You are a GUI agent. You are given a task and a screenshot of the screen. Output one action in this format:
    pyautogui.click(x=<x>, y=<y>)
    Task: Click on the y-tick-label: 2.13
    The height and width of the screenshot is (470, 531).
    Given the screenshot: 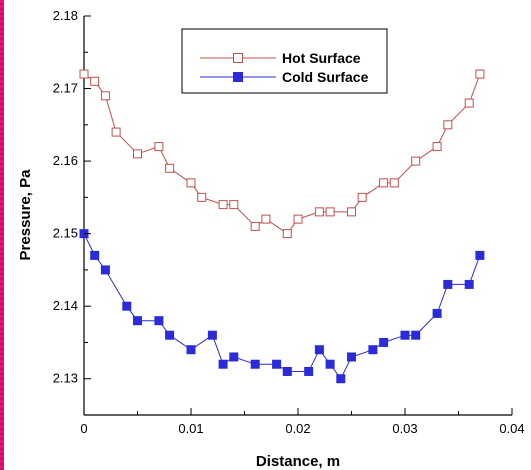 What is the action you would take?
    pyautogui.click(x=65, y=378)
    